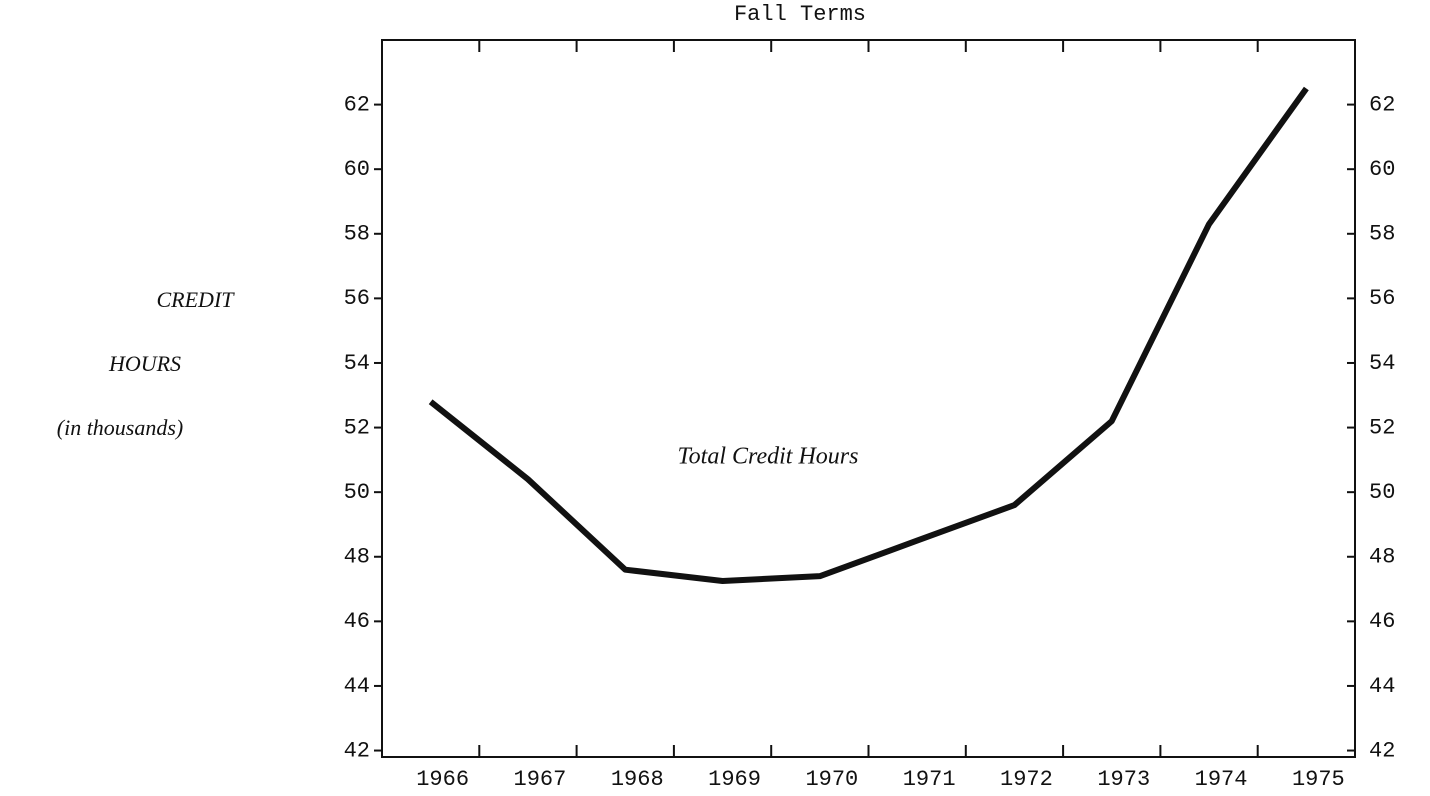  I want to click on y-tick-label: 58, so click(357, 234).